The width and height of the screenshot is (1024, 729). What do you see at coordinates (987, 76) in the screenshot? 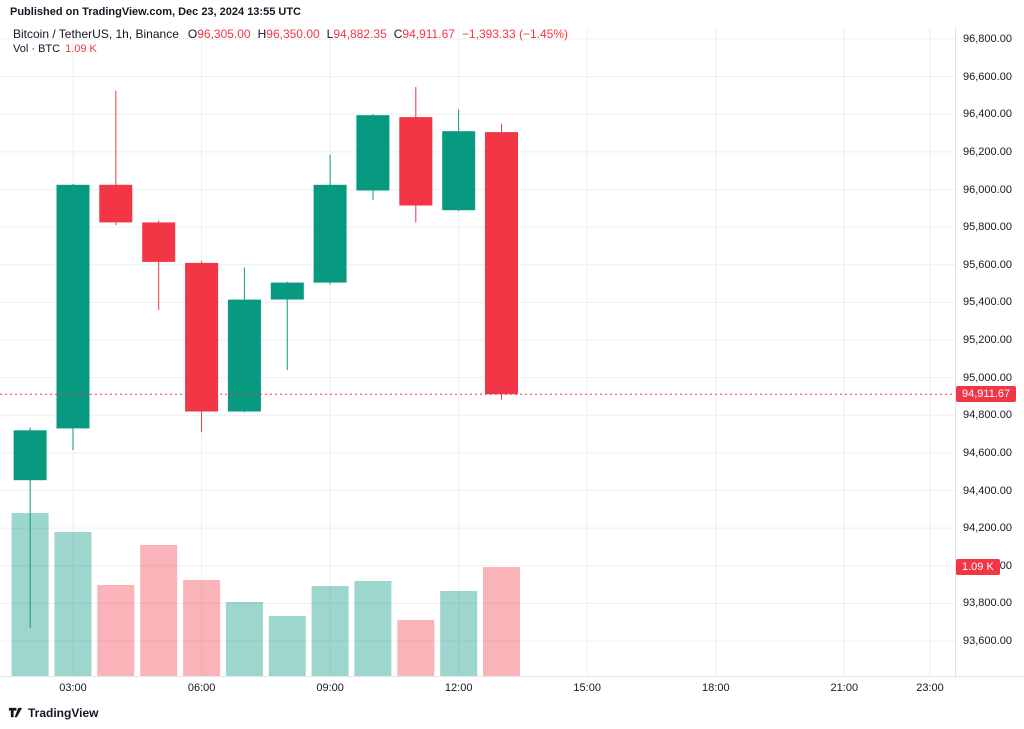
I see `price-axis-label: 96,600.00` at bounding box center [987, 76].